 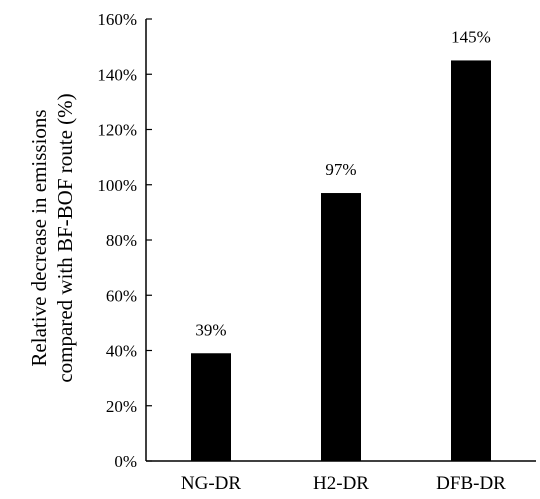 I want to click on y-tick-label: 120%, so click(x=117, y=130).